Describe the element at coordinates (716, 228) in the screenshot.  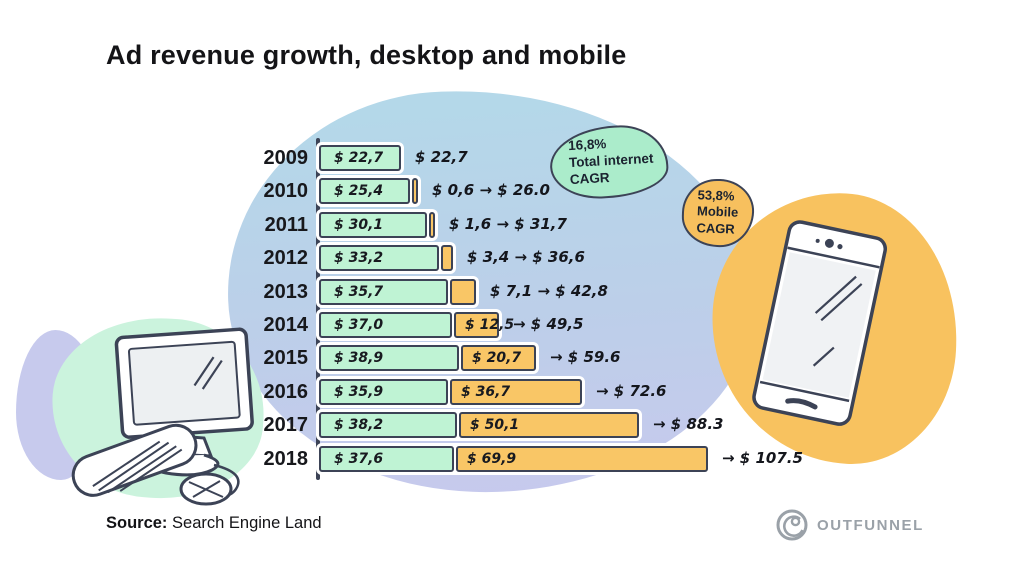
I see `mobile-cagr-suffix: CAGR` at that location.